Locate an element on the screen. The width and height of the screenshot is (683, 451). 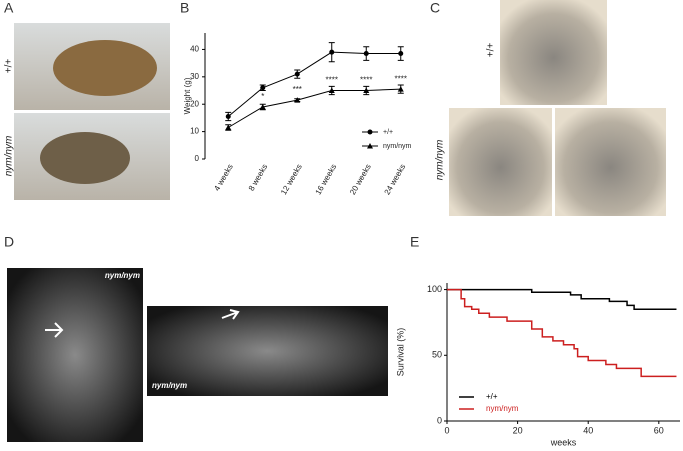
x-tick-label: 0 is located at coordinates (446, 430).